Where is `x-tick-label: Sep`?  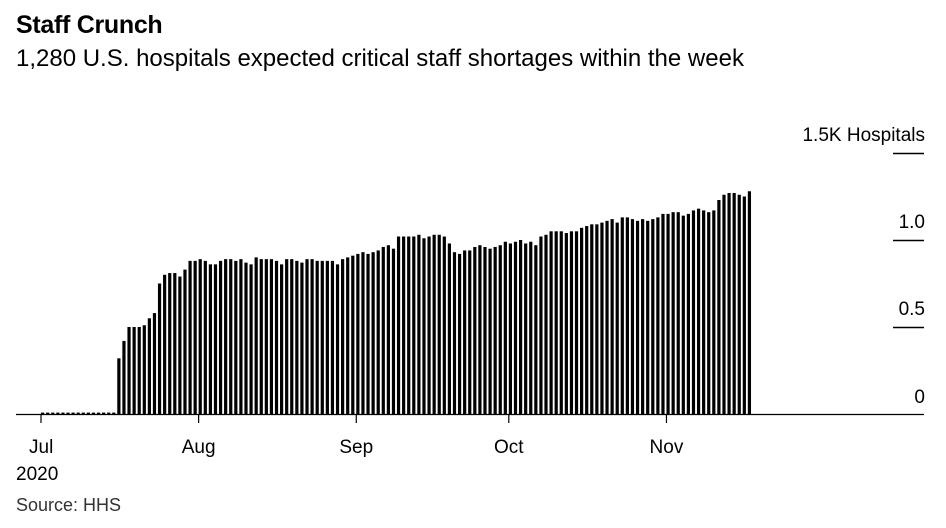 x-tick-label: Sep is located at coordinates (356, 447).